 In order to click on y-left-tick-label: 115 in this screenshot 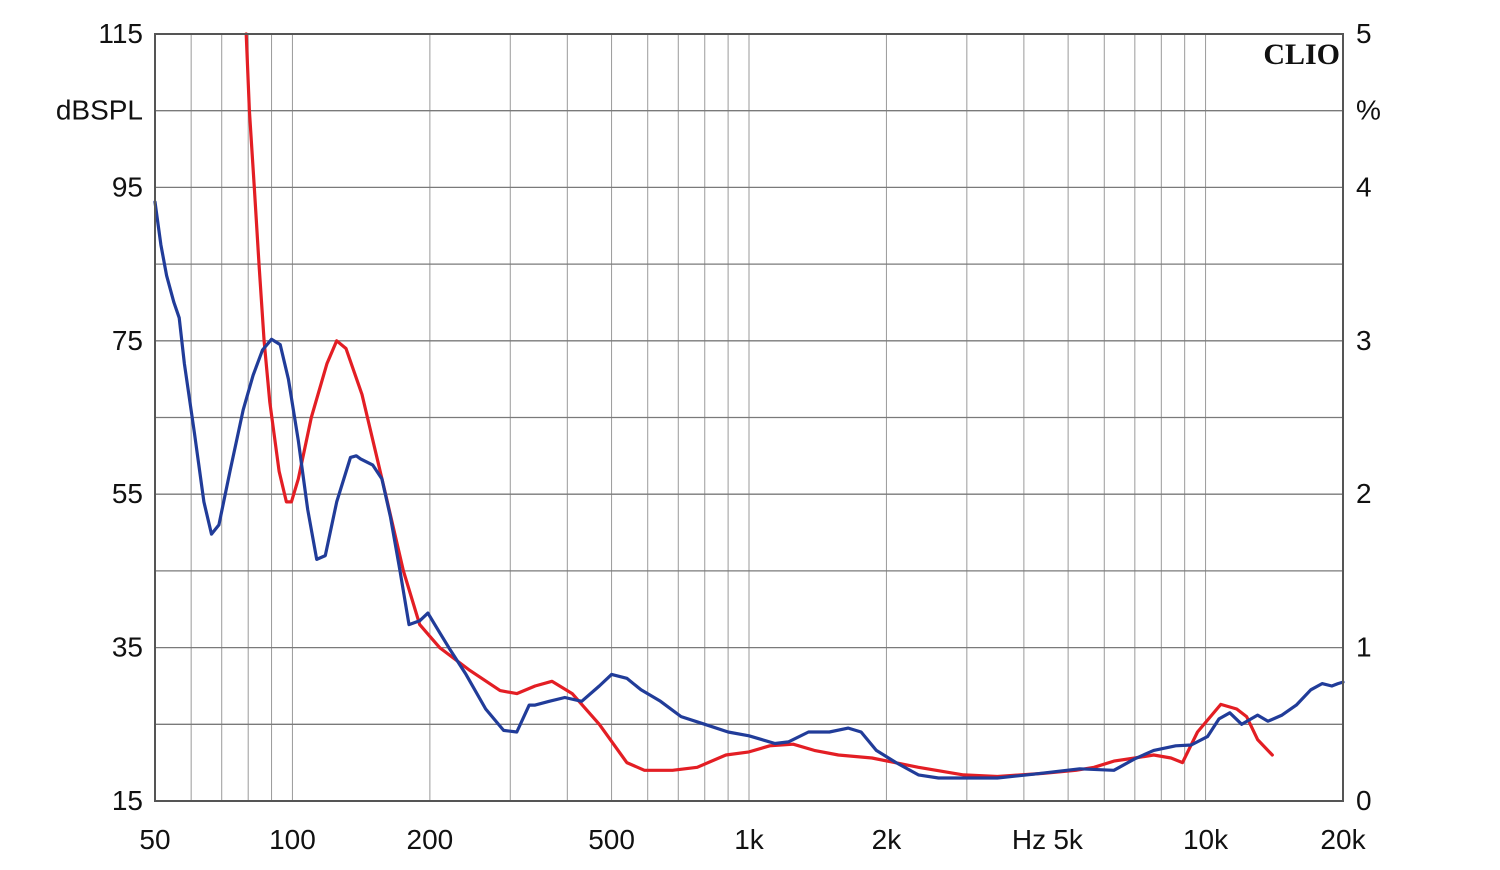, I will do `click(120, 33)`.